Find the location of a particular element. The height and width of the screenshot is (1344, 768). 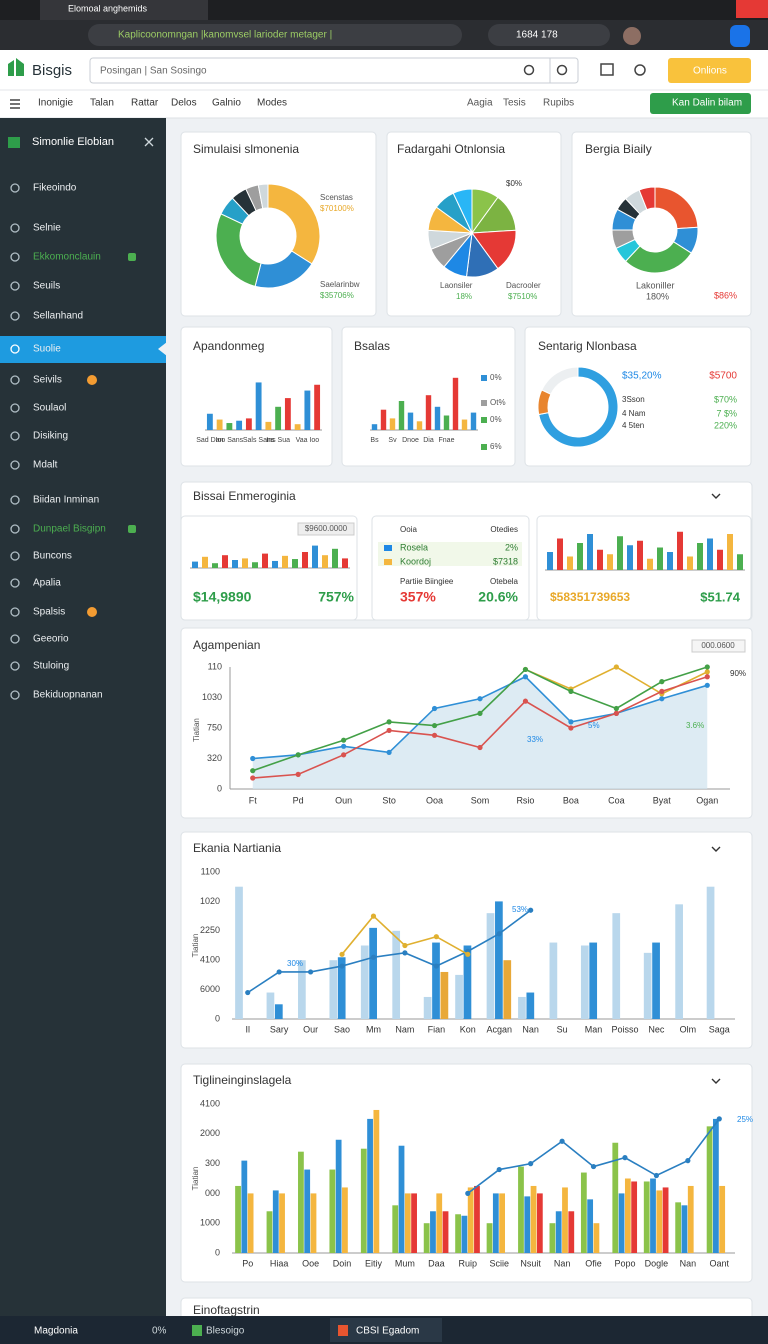

sidebar-item: Seuils is located at coordinates (46, 286).